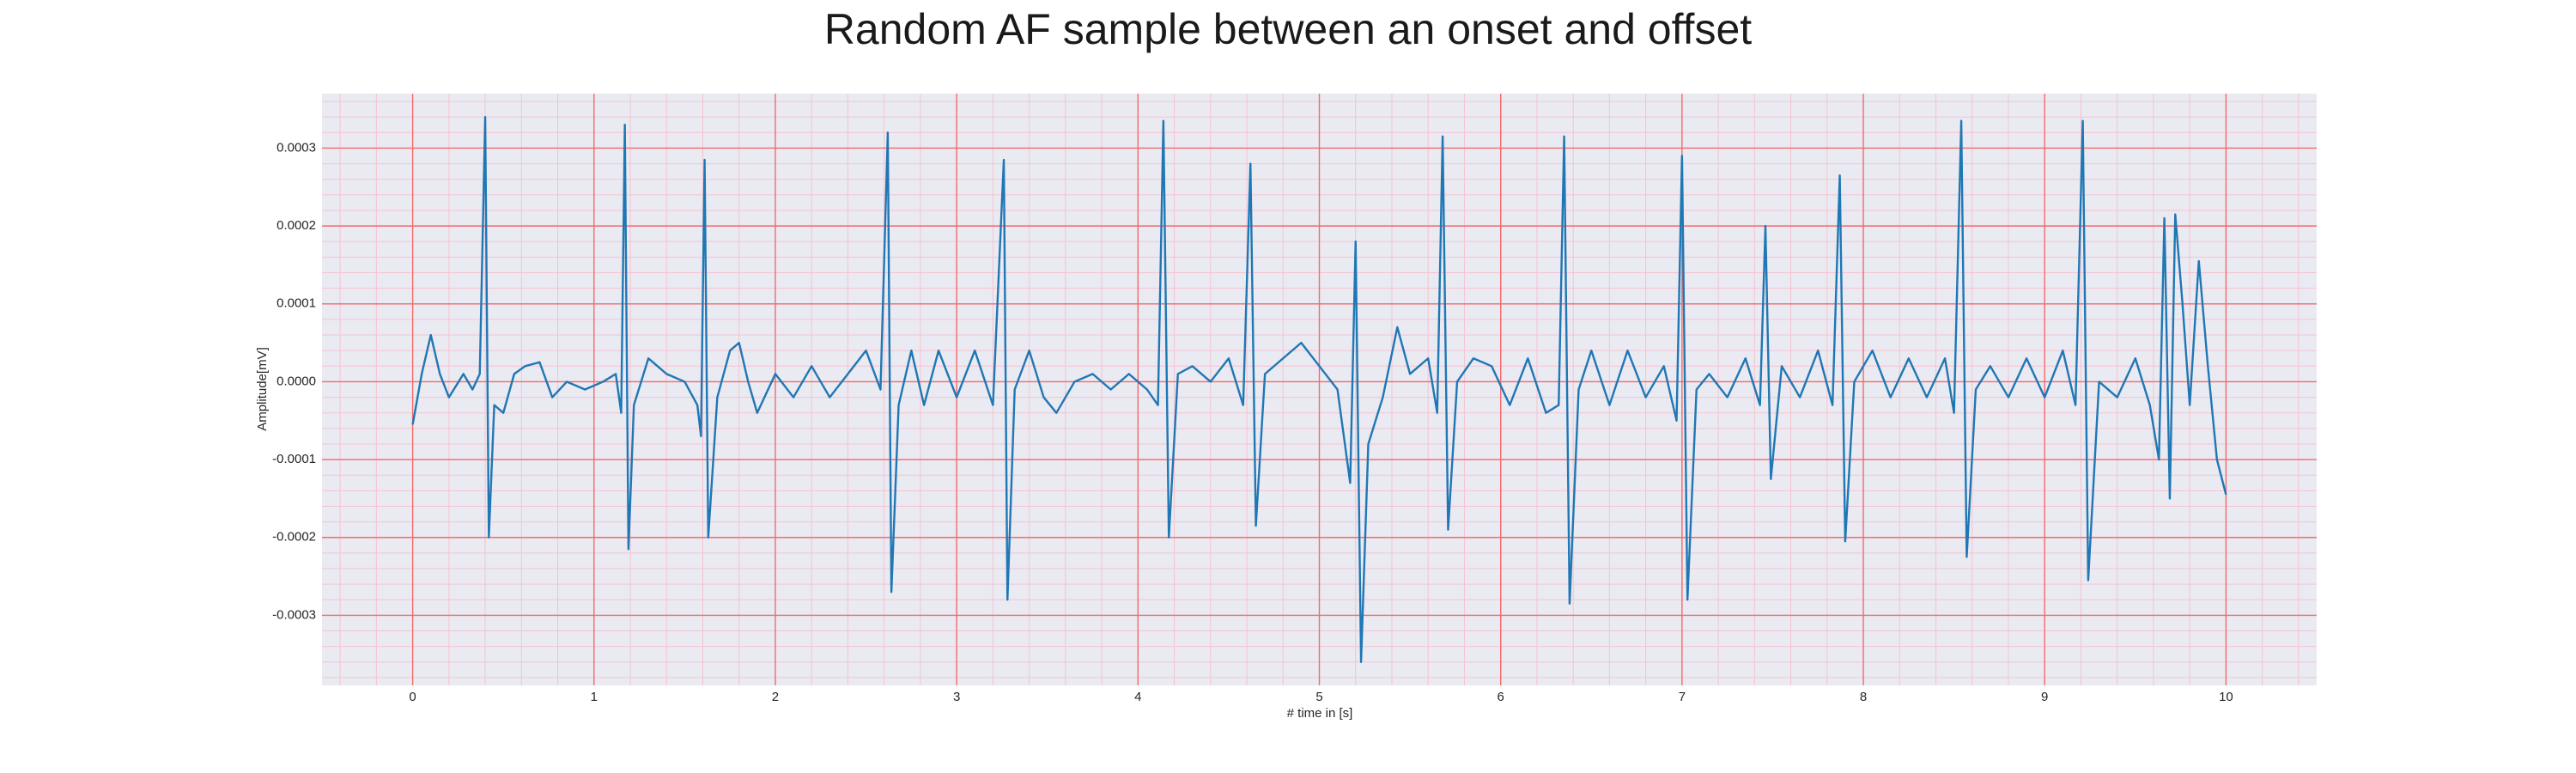 This screenshot has width=2576, height=773. What do you see at coordinates (296, 147) in the screenshot?
I see `y-tick-label: 0.0003` at bounding box center [296, 147].